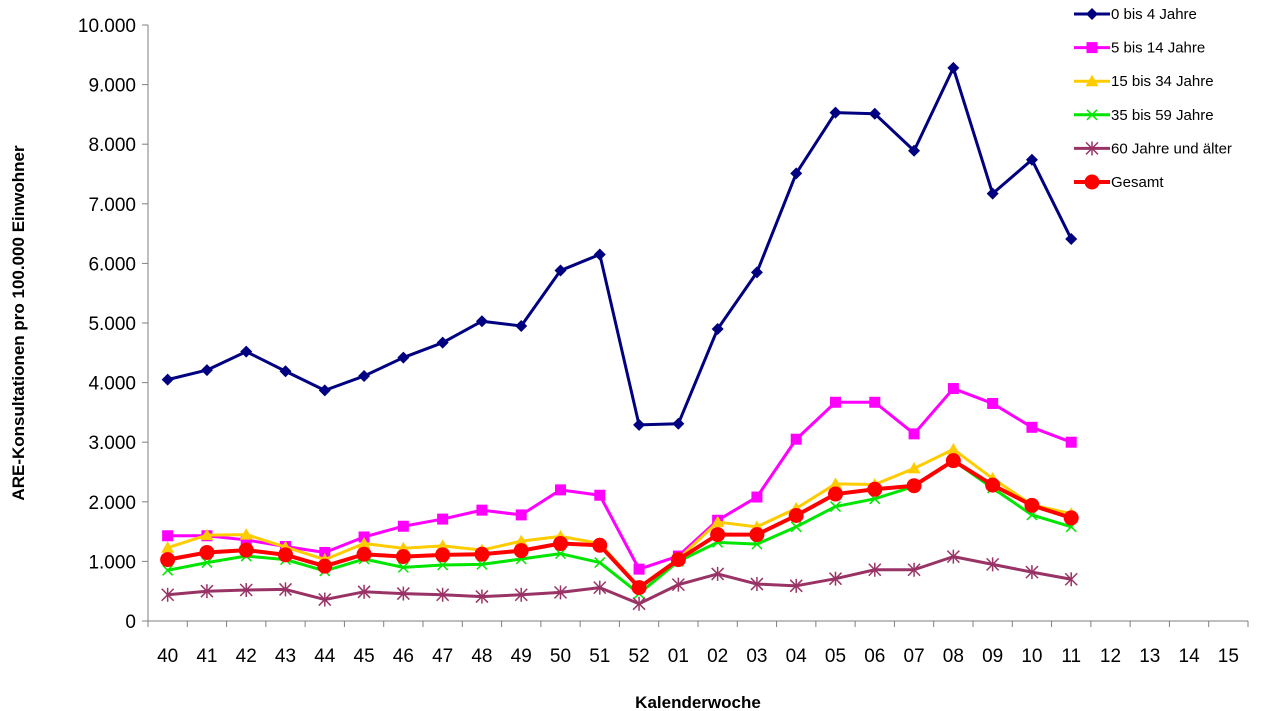 The image size is (1264, 711). Describe the element at coordinates (112, 384) in the screenshot. I see `y-tick-label: 4.000` at that location.